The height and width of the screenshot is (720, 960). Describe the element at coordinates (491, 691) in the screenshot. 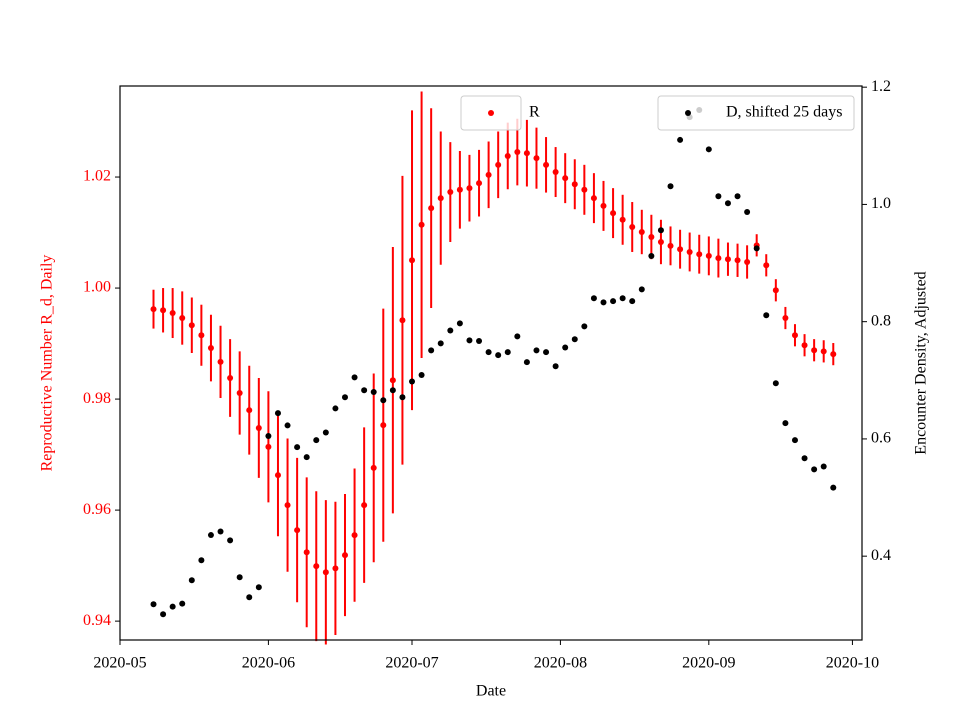

I see `x-axis-label: Date` at that location.